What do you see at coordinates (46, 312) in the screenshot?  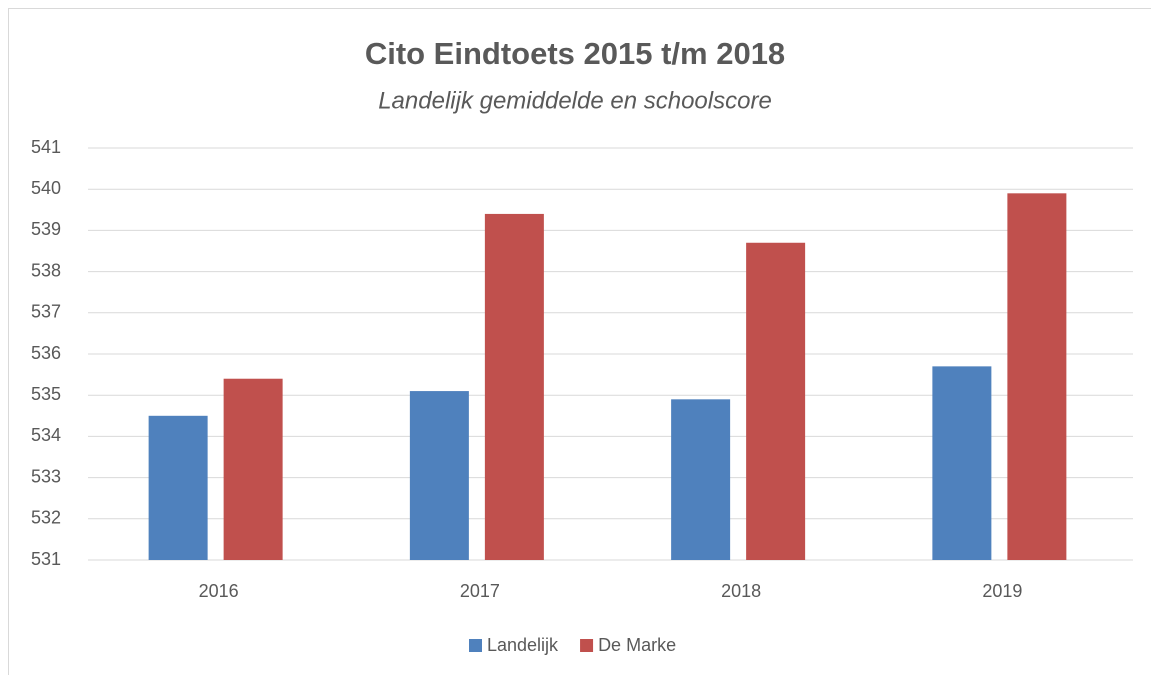 I see `y-tick-label: 537` at bounding box center [46, 312].